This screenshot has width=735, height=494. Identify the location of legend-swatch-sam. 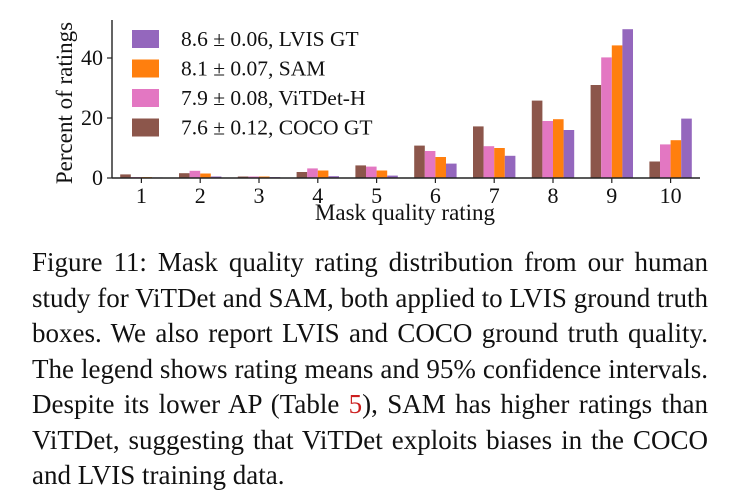
(145, 68).